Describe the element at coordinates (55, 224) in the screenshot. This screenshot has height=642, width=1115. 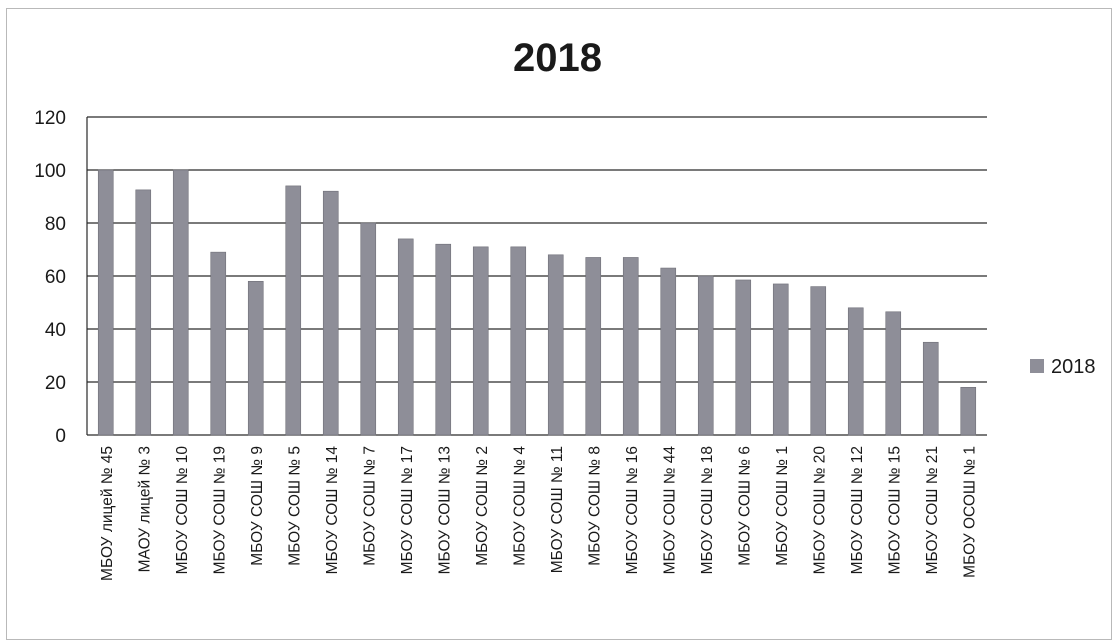
I see `y-tick-label: 80` at that location.